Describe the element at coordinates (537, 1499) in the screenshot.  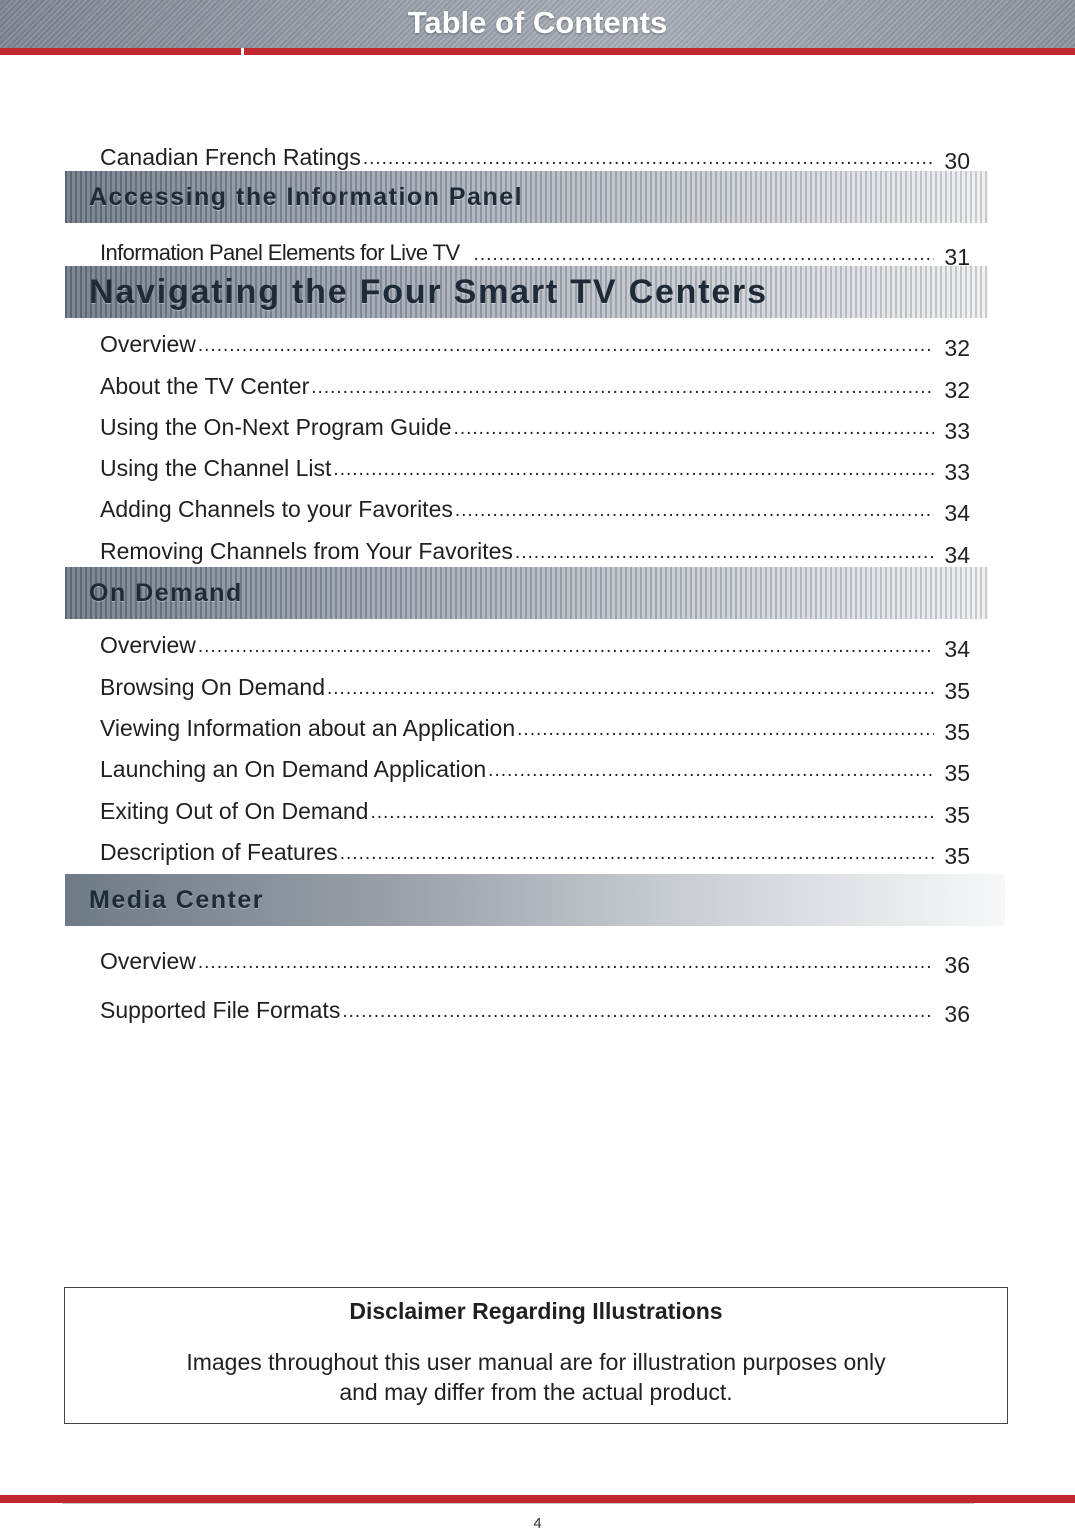
I see `footer-rule` at that location.